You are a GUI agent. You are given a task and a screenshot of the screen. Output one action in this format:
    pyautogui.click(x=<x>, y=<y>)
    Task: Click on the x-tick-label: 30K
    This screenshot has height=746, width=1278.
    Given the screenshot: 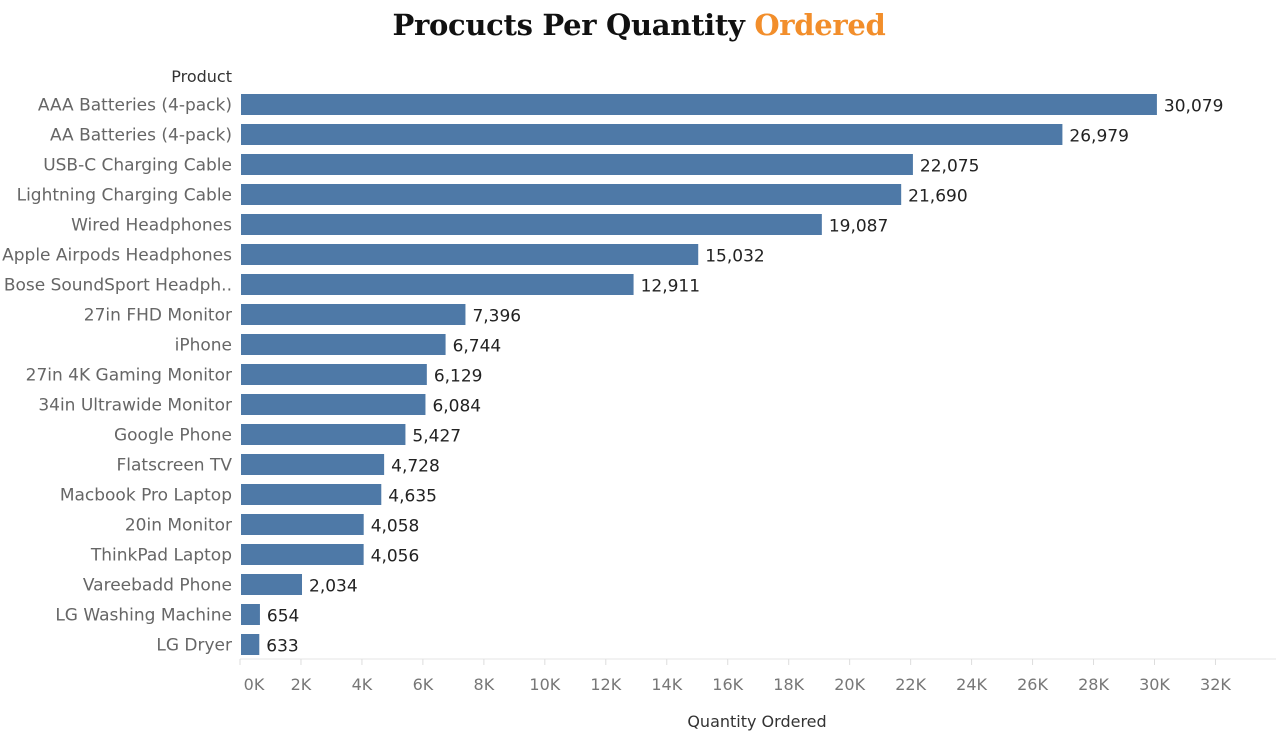 What is the action you would take?
    pyautogui.click(x=1154, y=684)
    